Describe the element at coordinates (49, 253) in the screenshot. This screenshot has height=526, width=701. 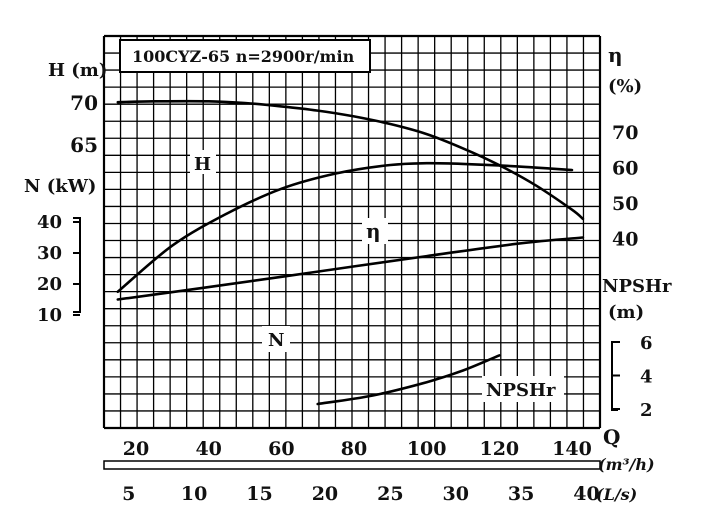
I see `power-tick-label: 30` at that location.